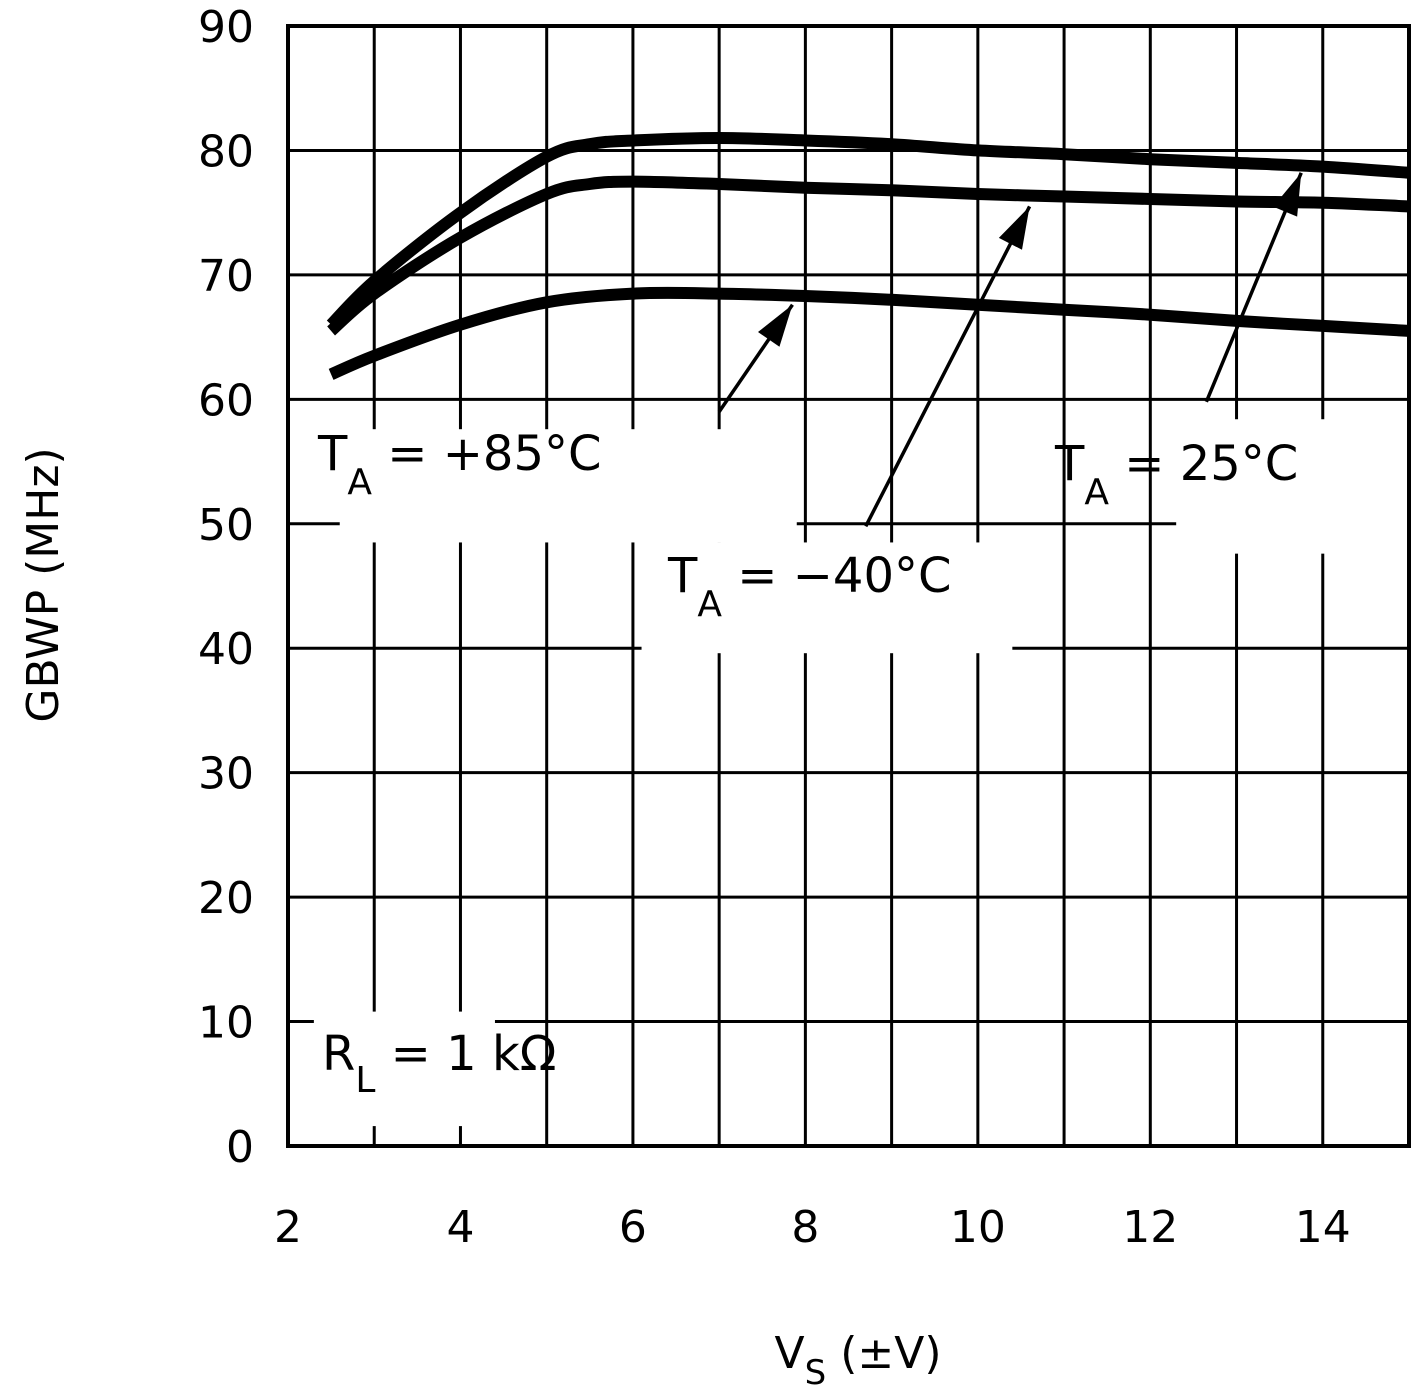  What do you see at coordinates (460, 1227) in the screenshot?
I see `x-tick-label: 4` at bounding box center [460, 1227].